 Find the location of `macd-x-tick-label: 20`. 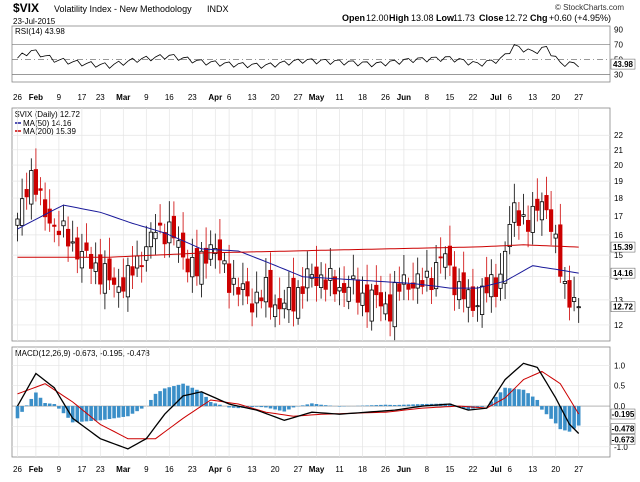

macd-x-tick-label: 20 is located at coordinates (555, 469).